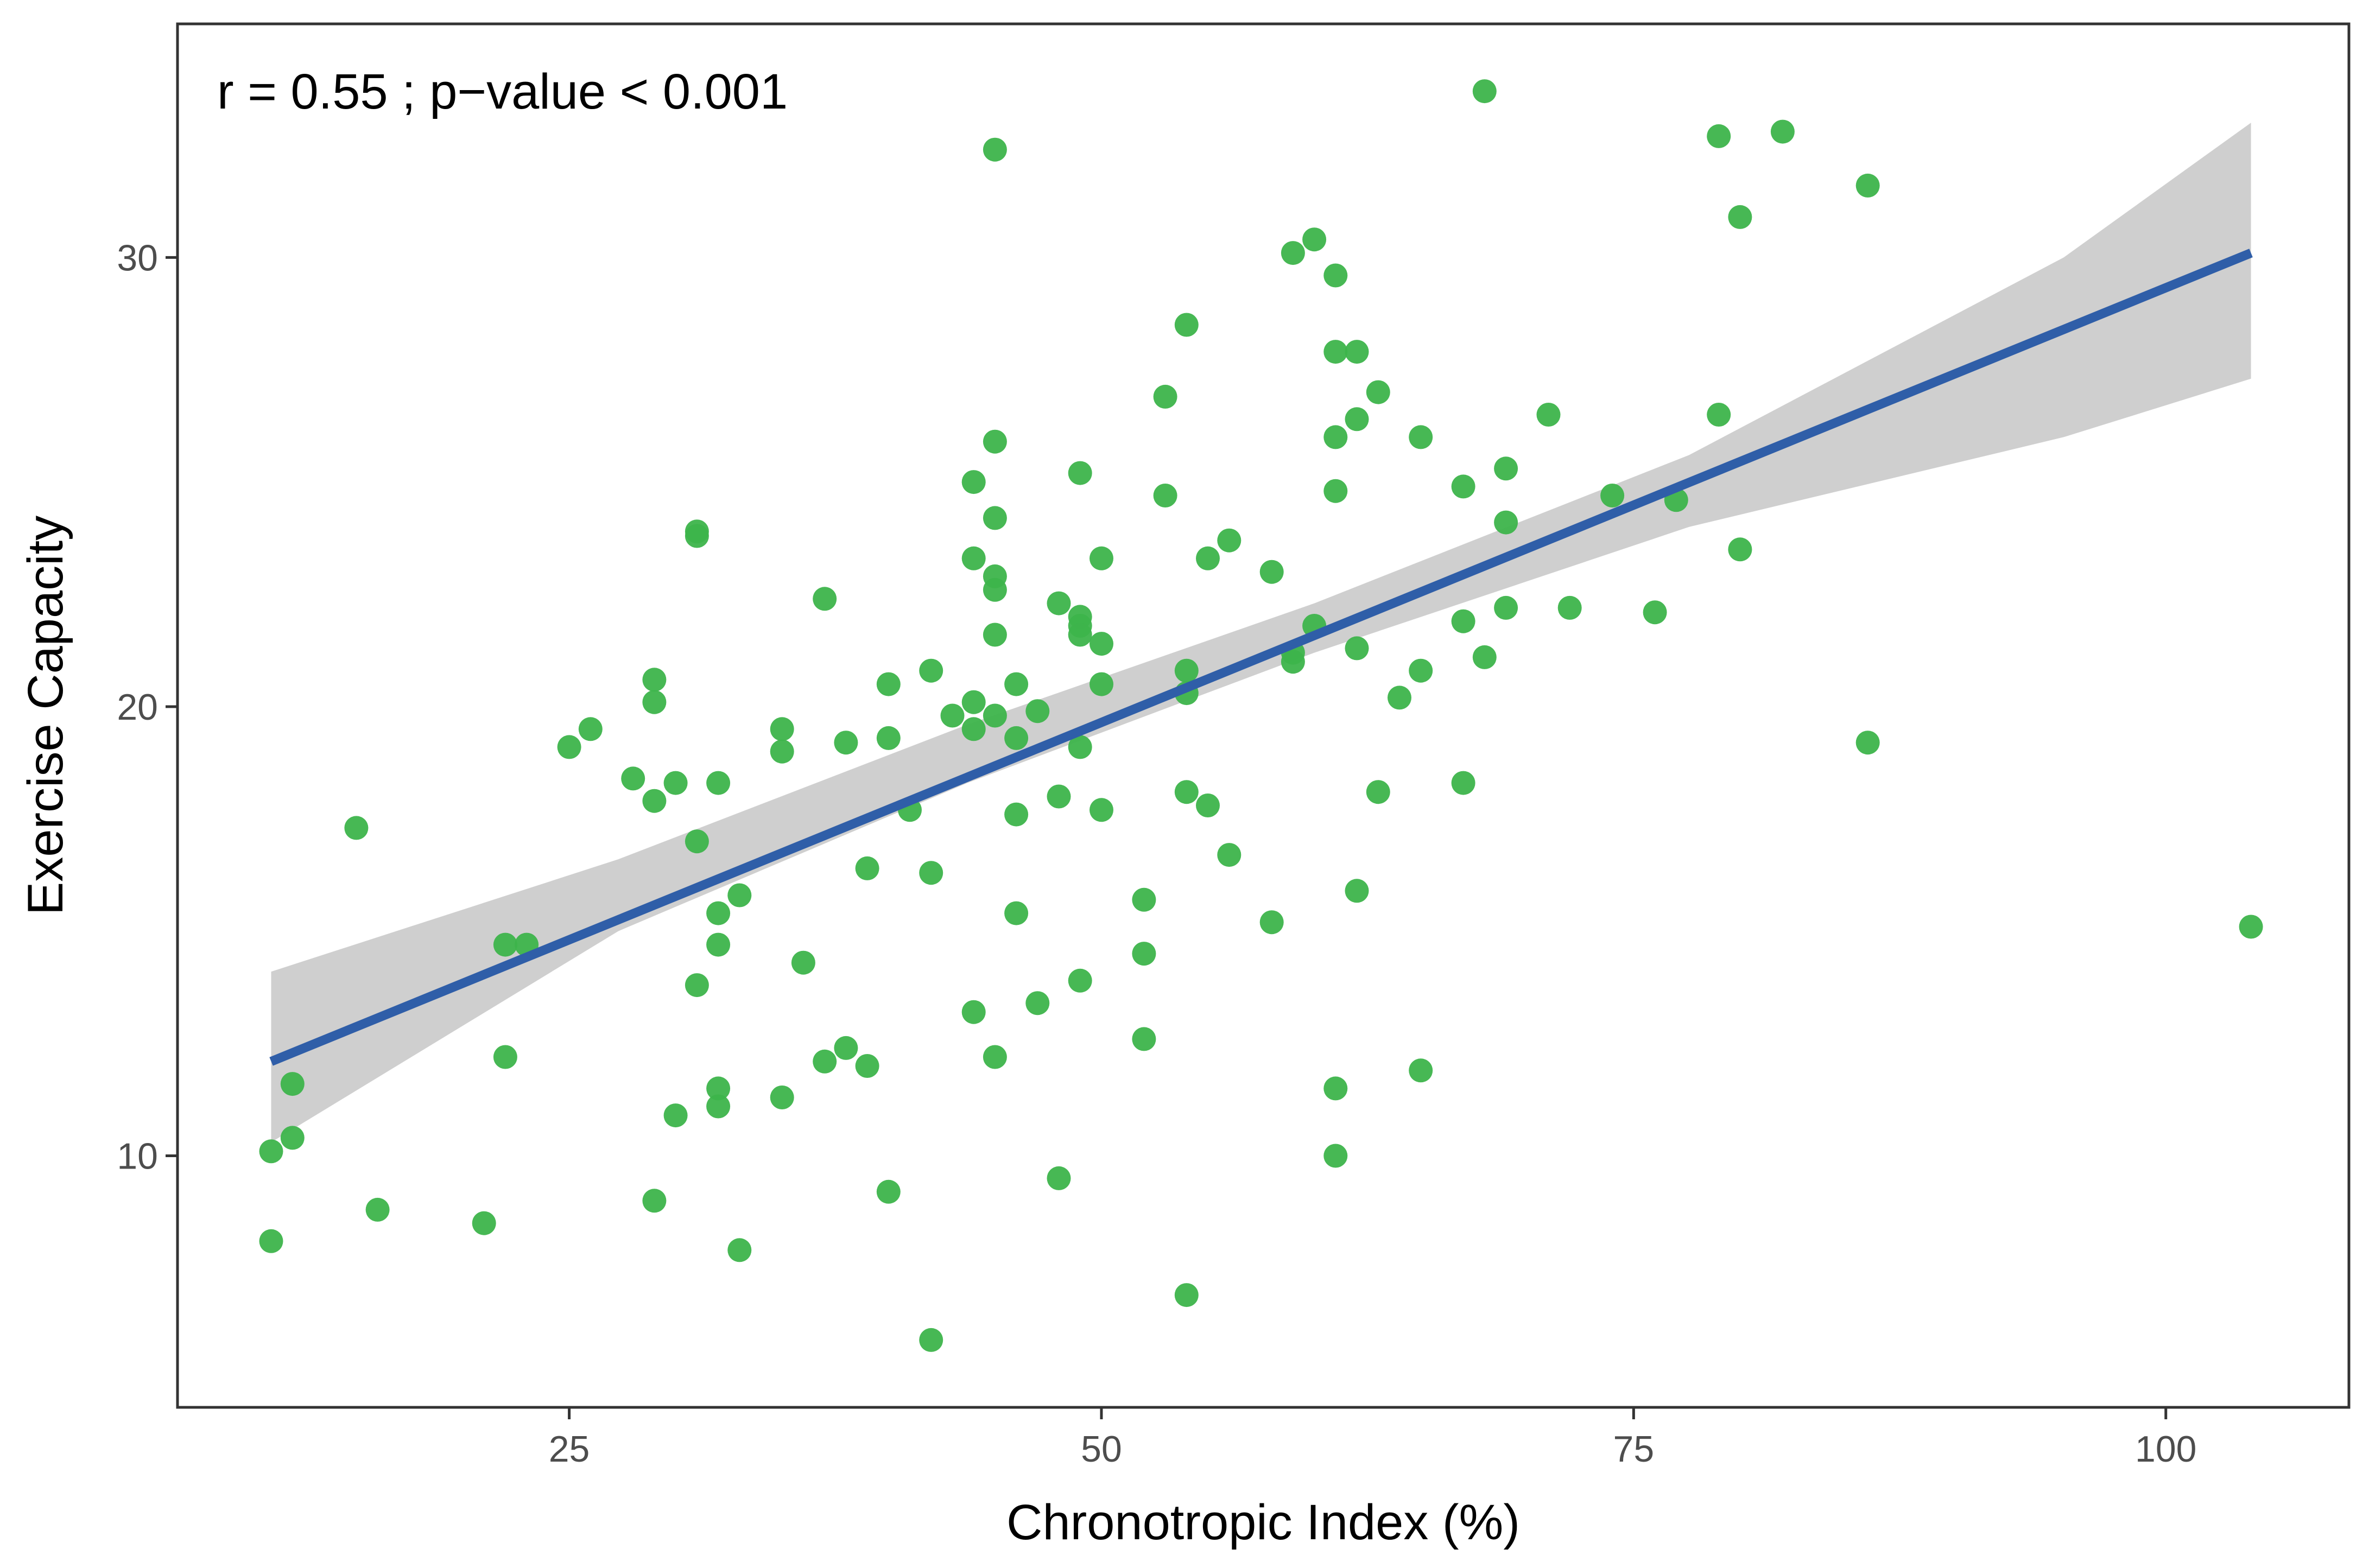  Describe the element at coordinates (45, 715) in the screenshot. I see `y-axis-title: Exercise Capacity` at that location.